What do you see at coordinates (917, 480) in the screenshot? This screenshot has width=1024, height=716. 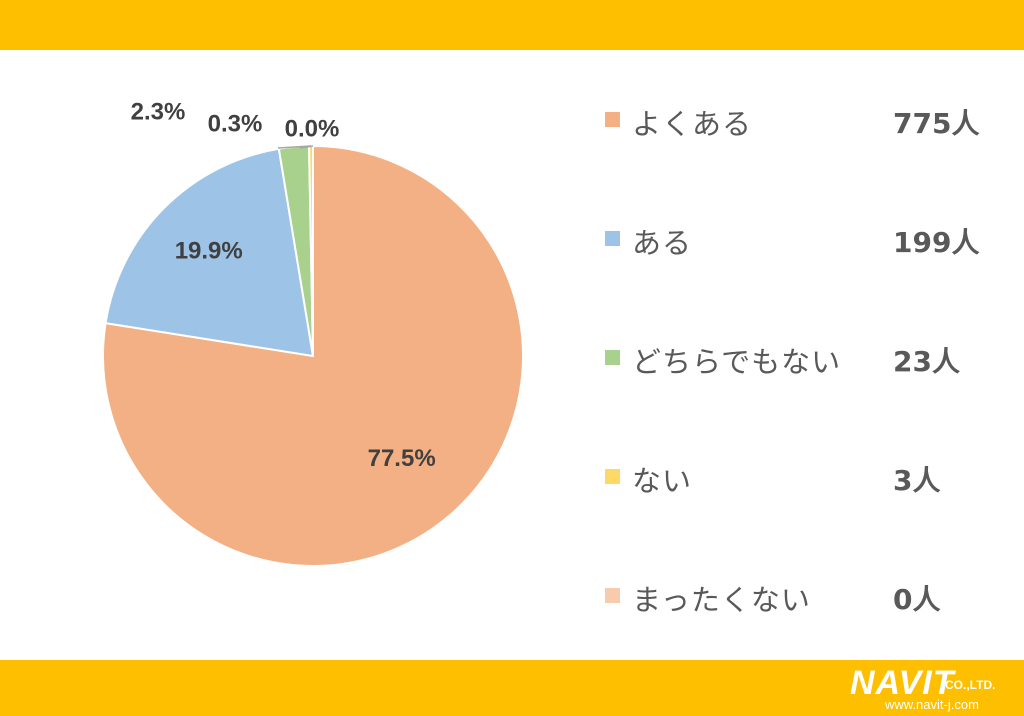 I see `legend-count: 3人` at bounding box center [917, 480].